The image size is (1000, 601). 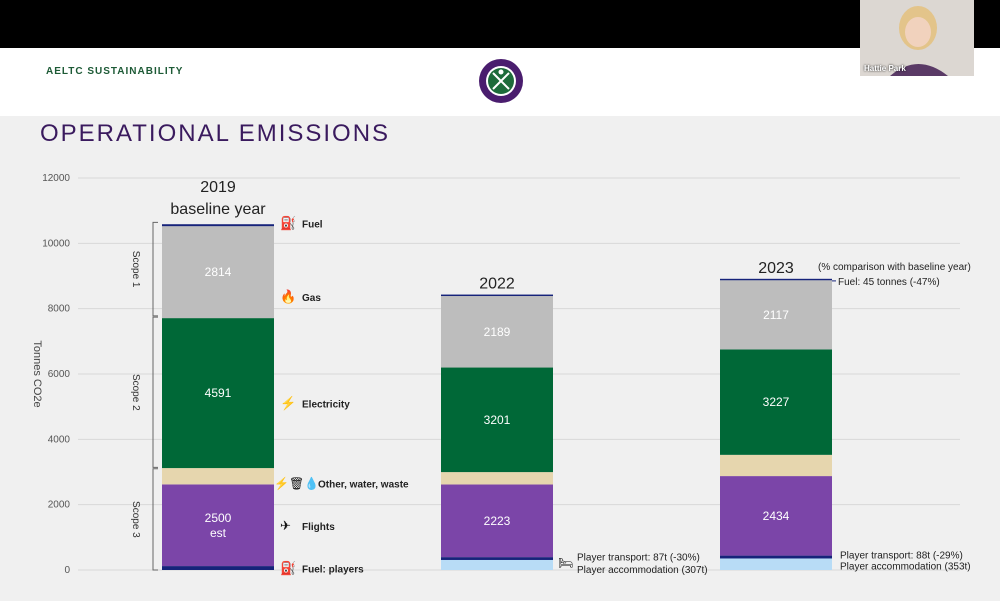 I want to click on y-tick-label: 4000, so click(x=59, y=439).